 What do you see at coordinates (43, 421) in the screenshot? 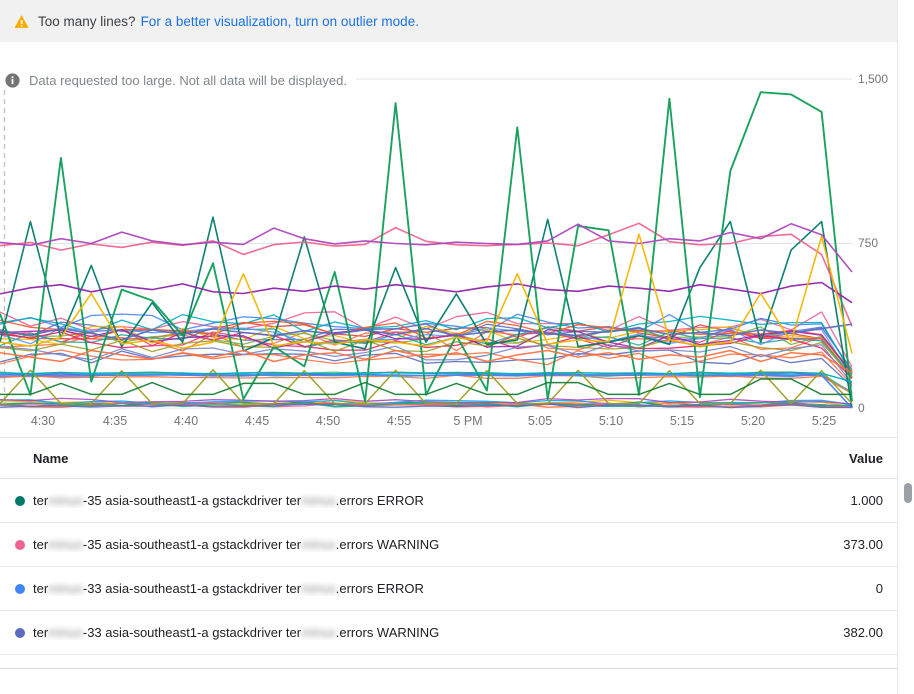
I see `x-tick-label: 4:30` at bounding box center [43, 421].